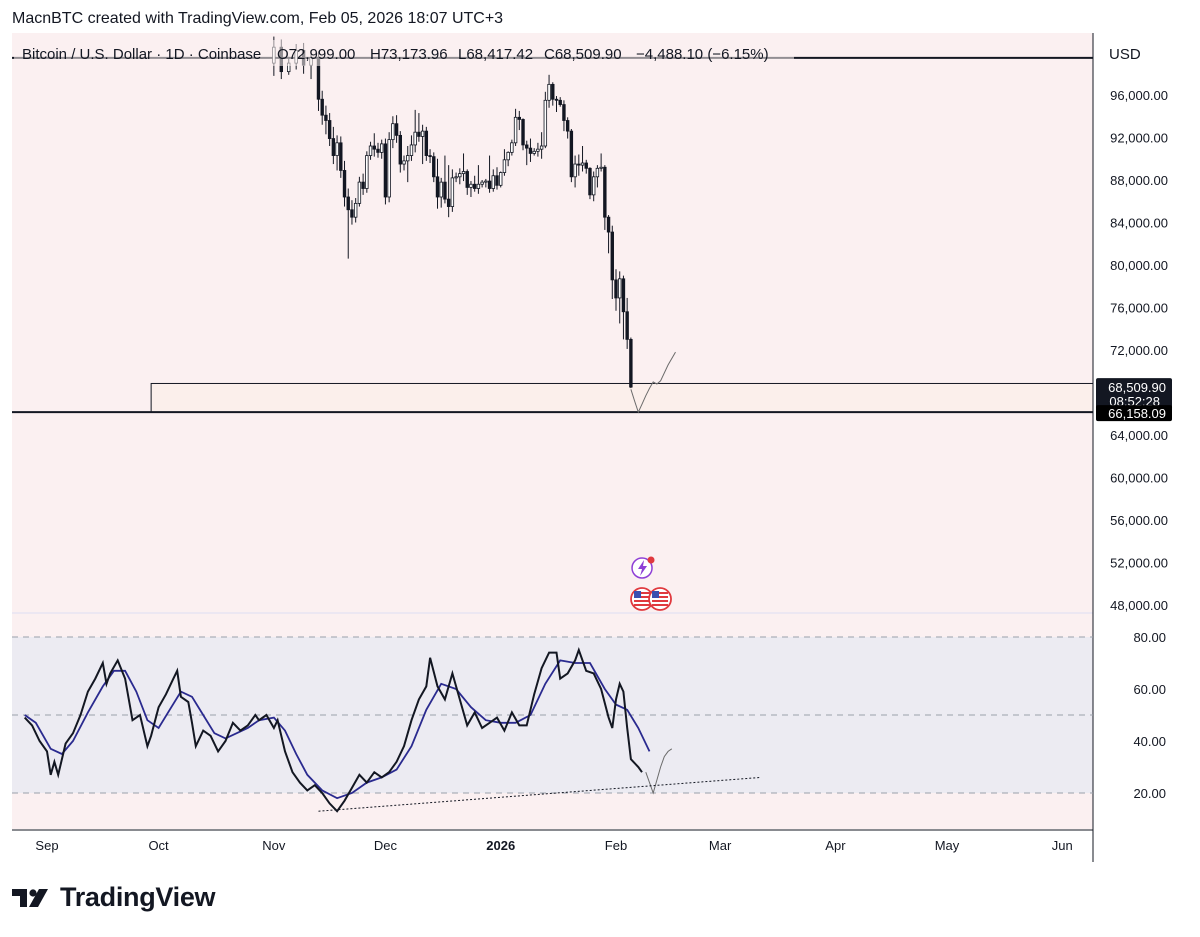 This screenshot has width=1200, height=937. I want to click on us-flag-event-icon, so click(660, 599).